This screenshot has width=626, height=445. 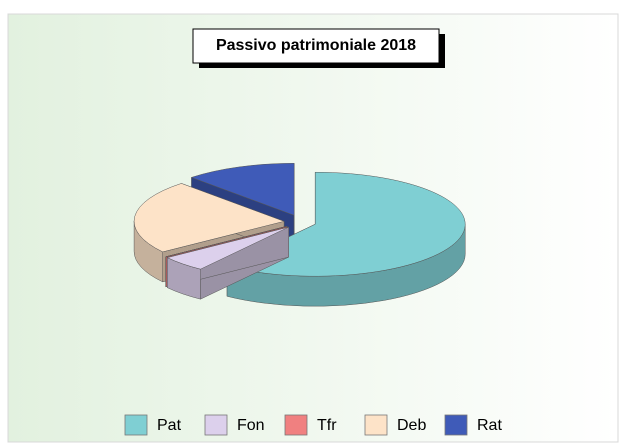 I want to click on legend-label: Rat, so click(x=489, y=425).